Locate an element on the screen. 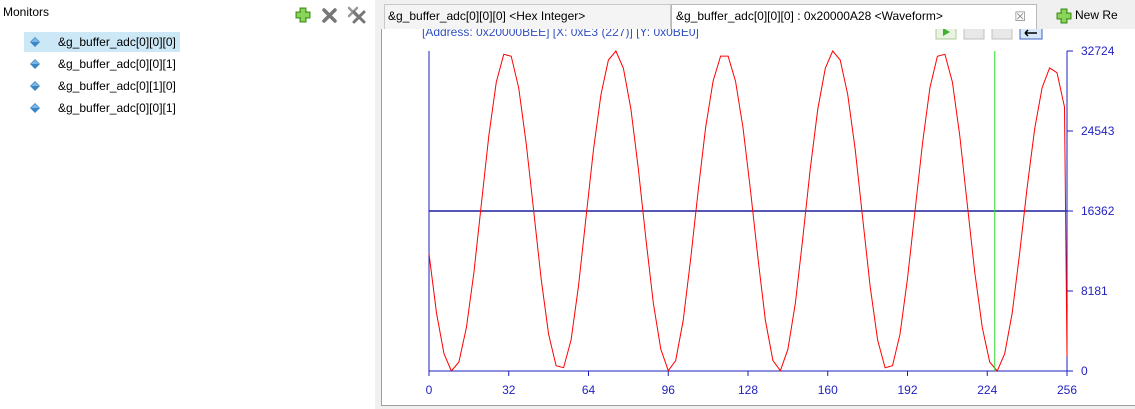 Image resolution: width=1135 pixels, height=409 pixels. panel-splitter is located at coordinates (378, 204).